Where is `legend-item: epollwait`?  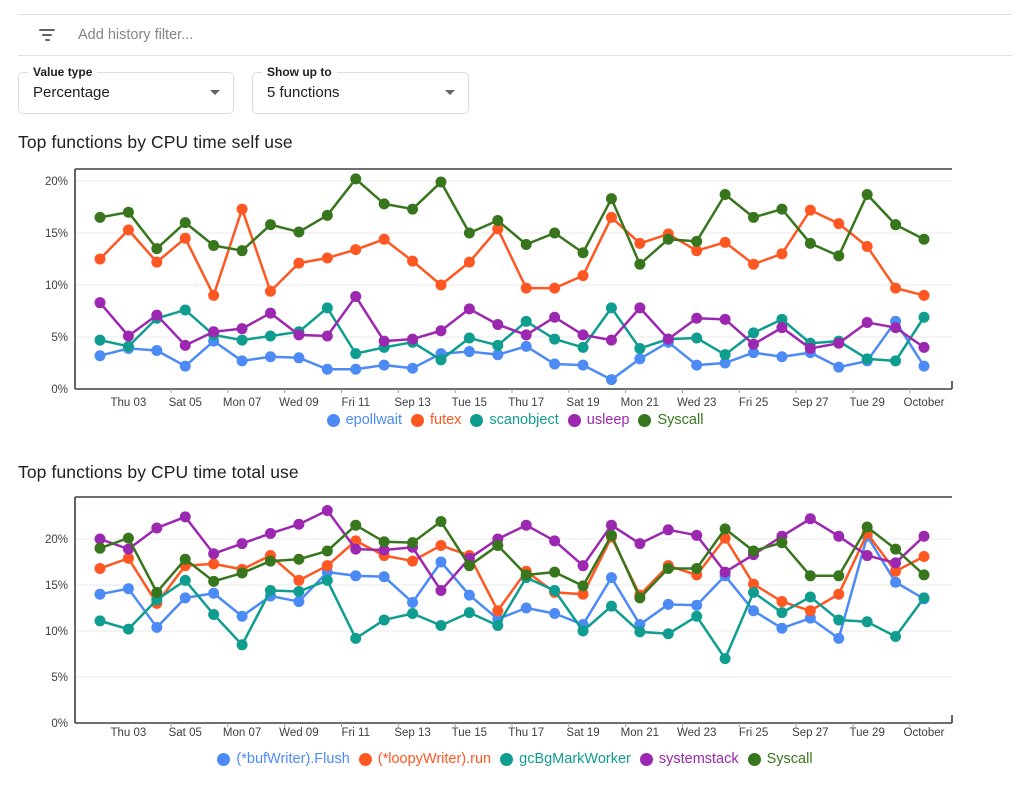
legend-item: epollwait is located at coordinates (364, 420).